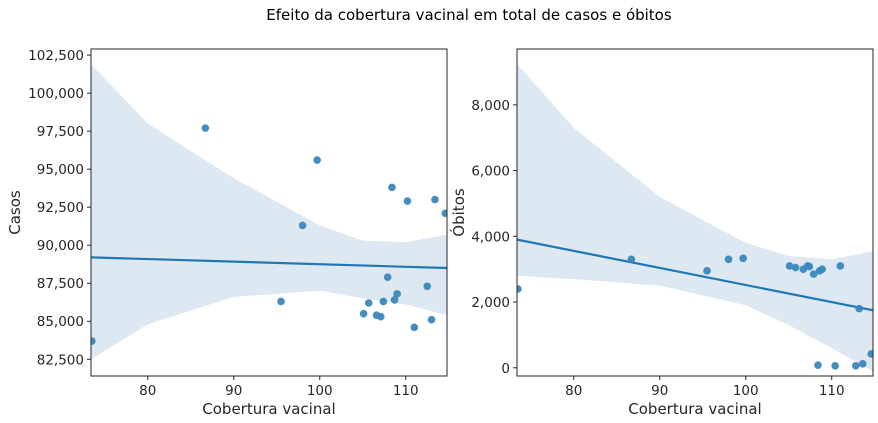  What do you see at coordinates (268, 409) in the screenshot?
I see `casos-x-axis-label: Cobertura vacinal` at bounding box center [268, 409].